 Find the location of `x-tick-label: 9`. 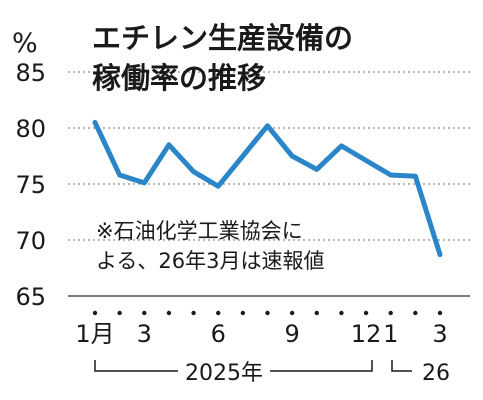

x-tick-label: 9 is located at coordinates (292, 334).